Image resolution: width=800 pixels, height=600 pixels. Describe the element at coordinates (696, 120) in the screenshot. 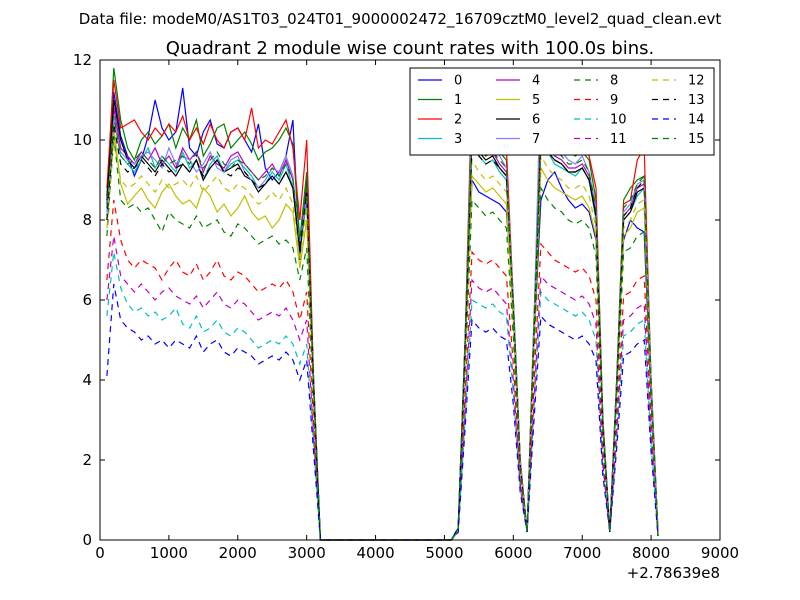

I see `legend-label-14: 14` at that location.